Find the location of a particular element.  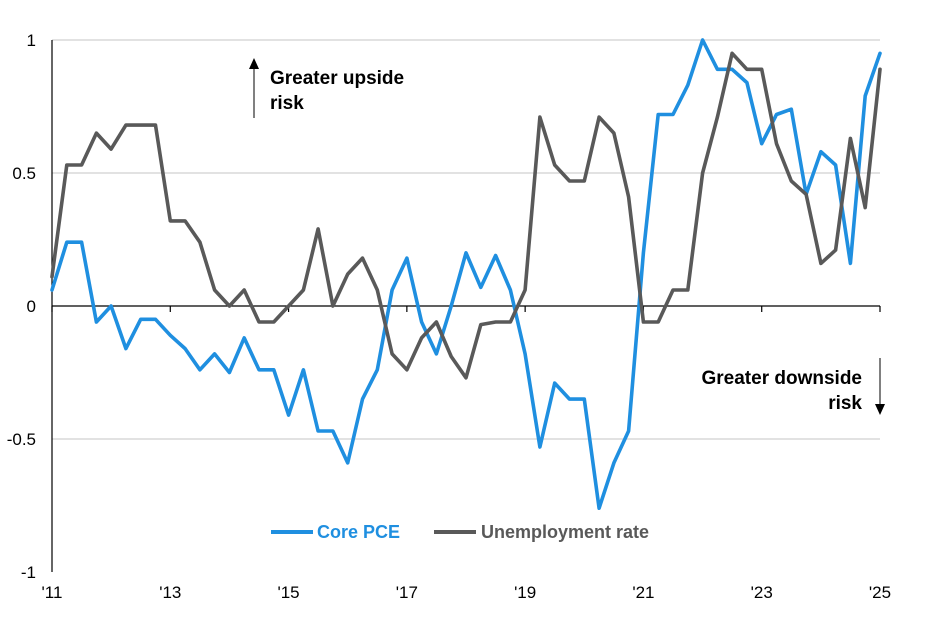

x-tick-label: '15 is located at coordinates (288, 592).